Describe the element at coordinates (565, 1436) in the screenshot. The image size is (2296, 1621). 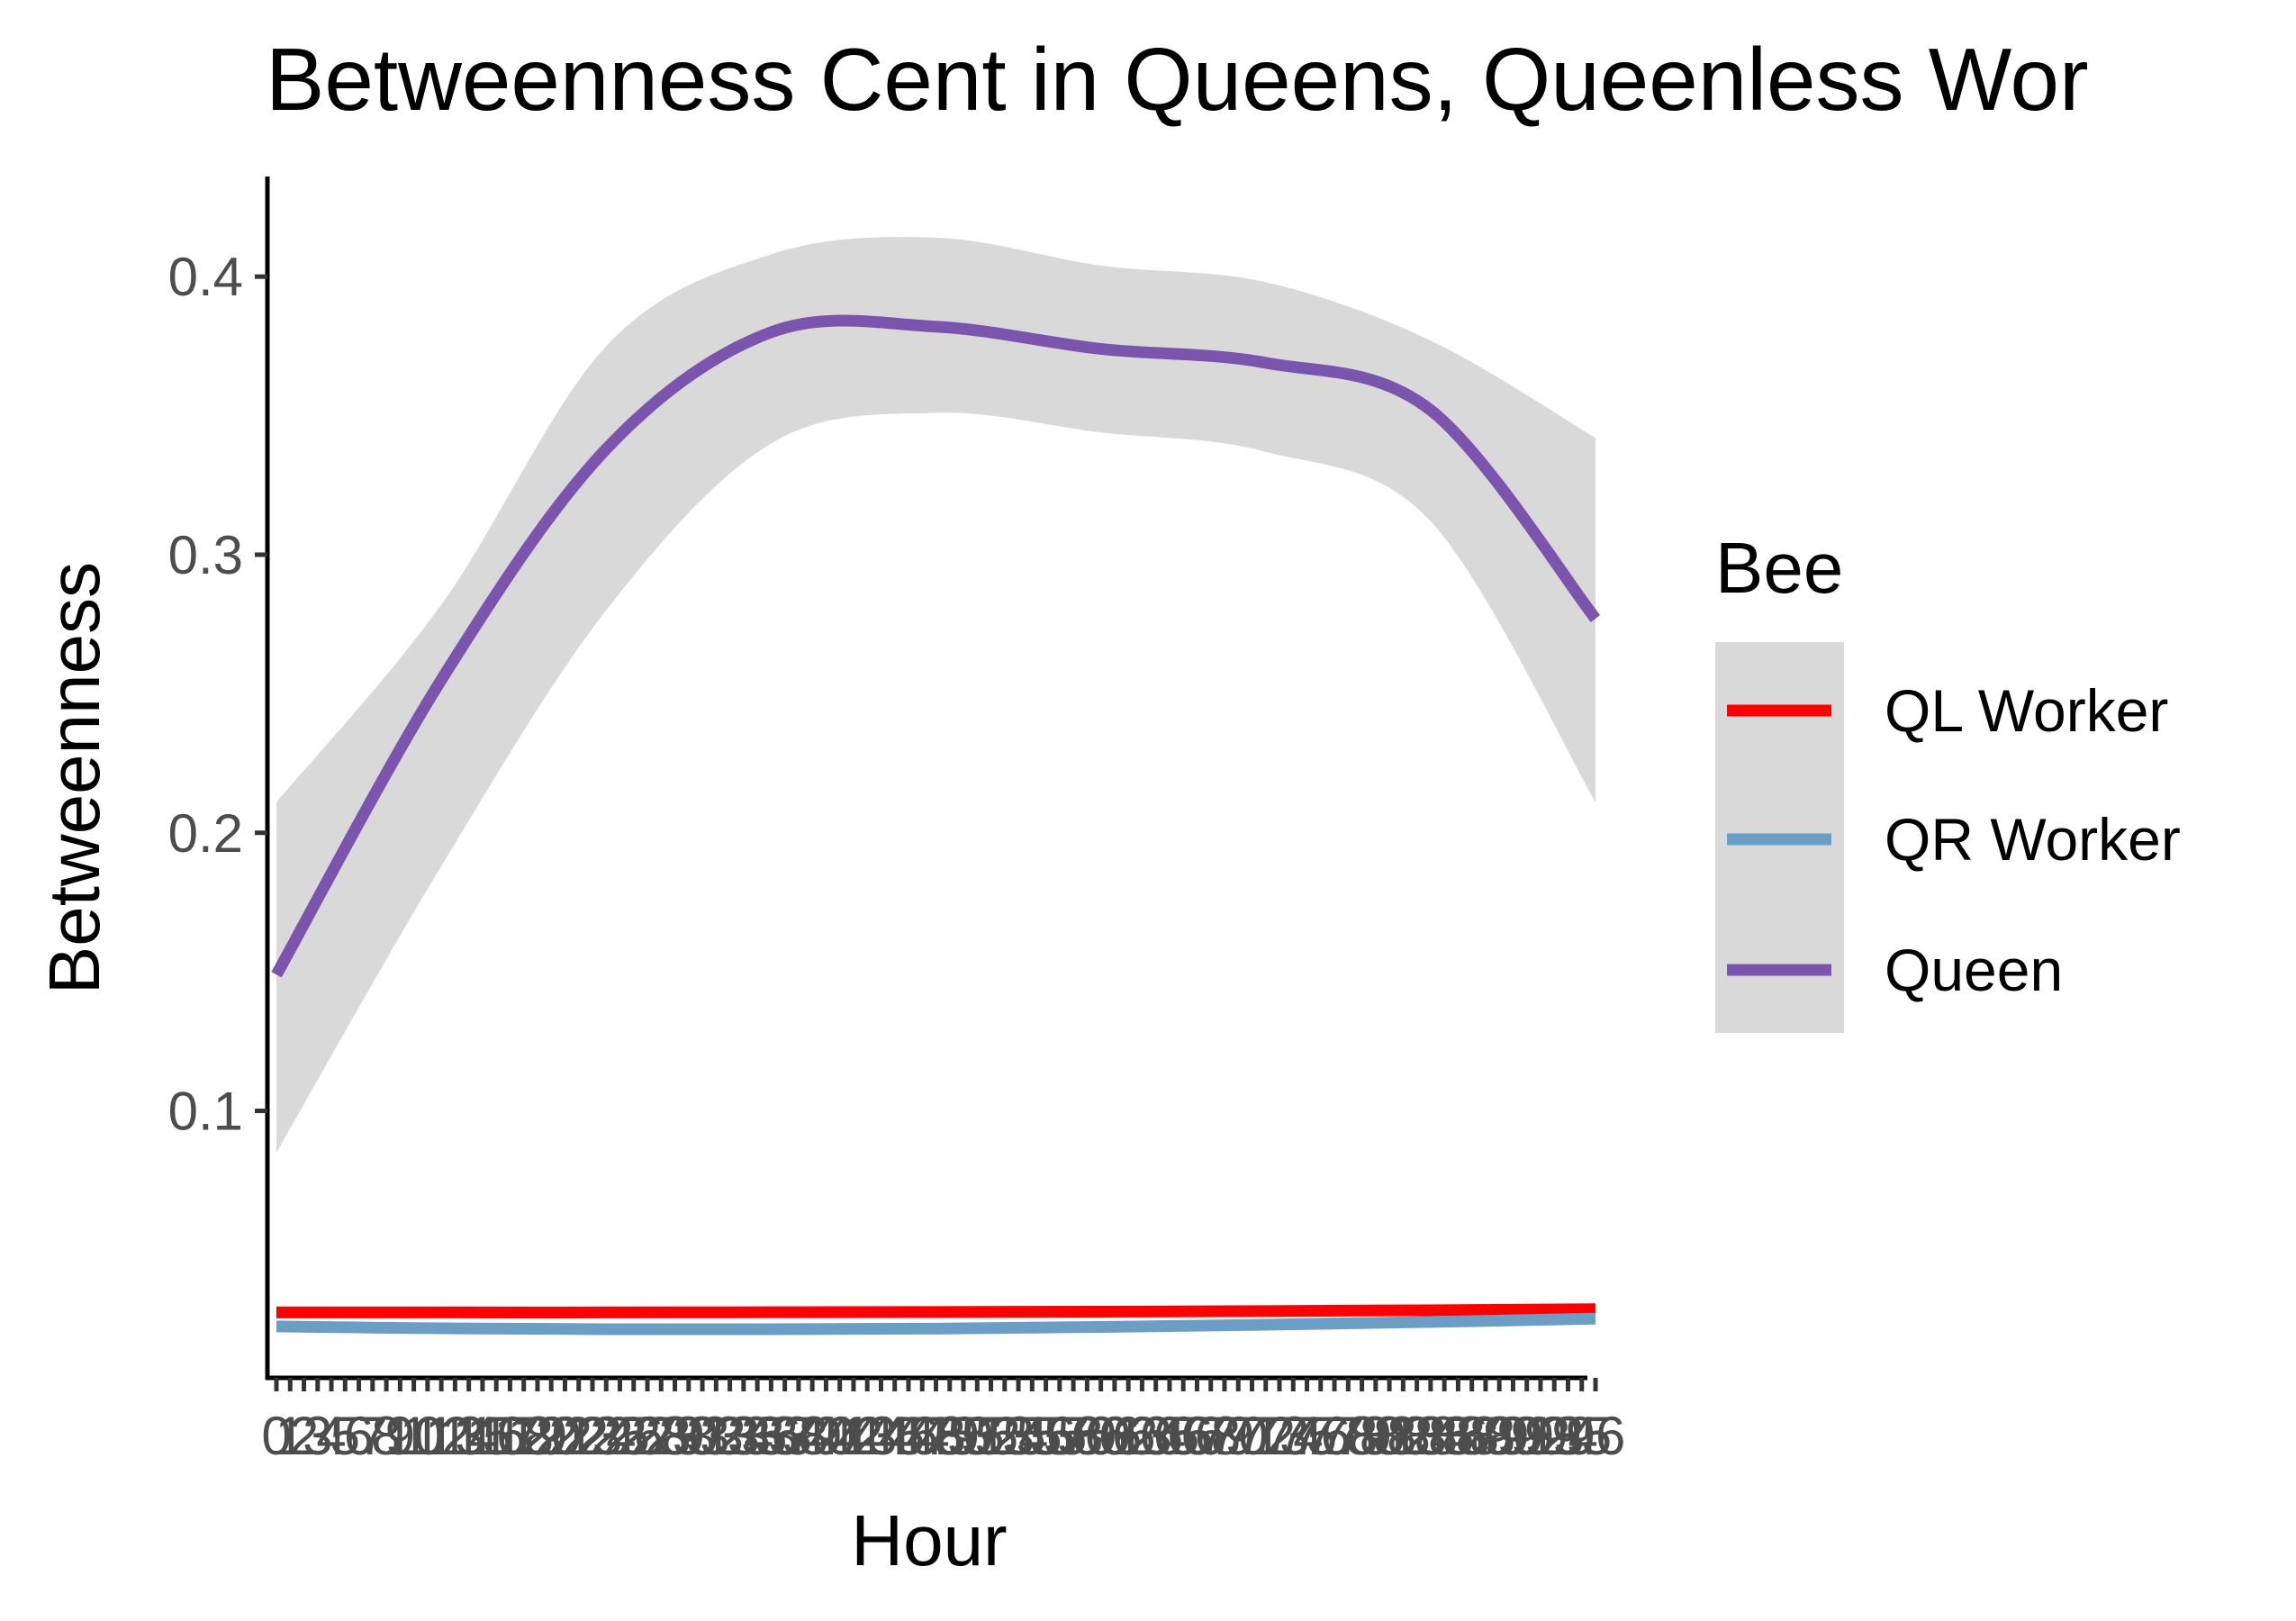
I see `x-tick-label: 21` at that location.